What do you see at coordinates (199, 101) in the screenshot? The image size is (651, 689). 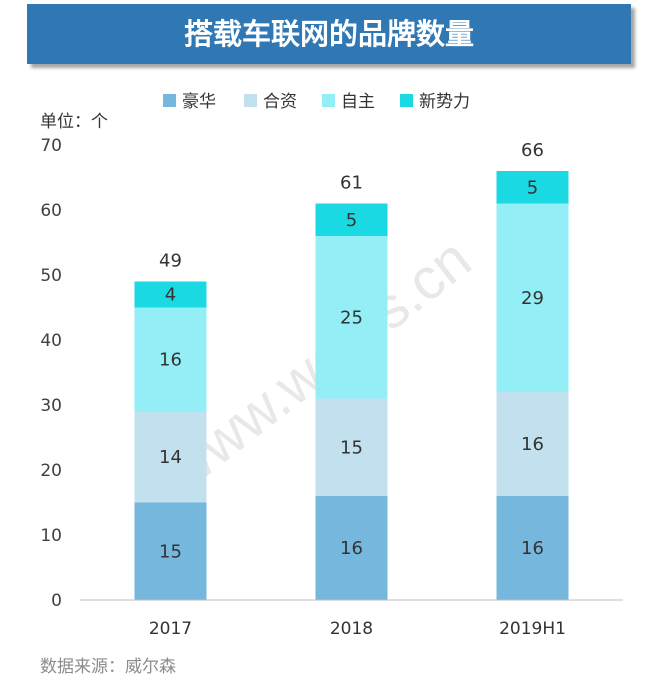 I see `legend-label: 豪华` at bounding box center [199, 101].